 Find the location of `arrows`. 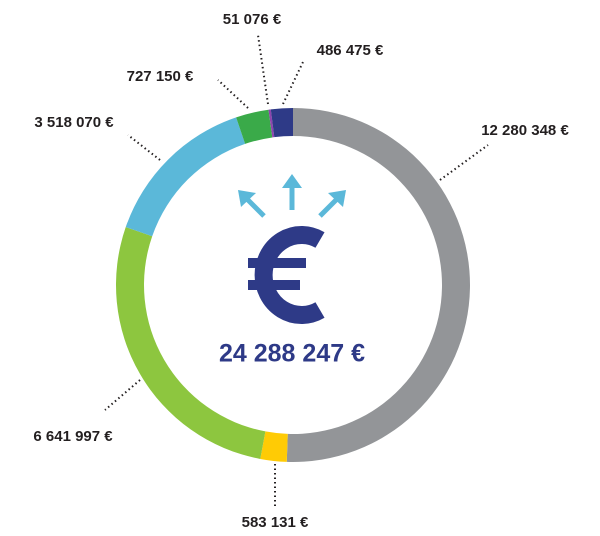

arrows is located at coordinates (292, 196).